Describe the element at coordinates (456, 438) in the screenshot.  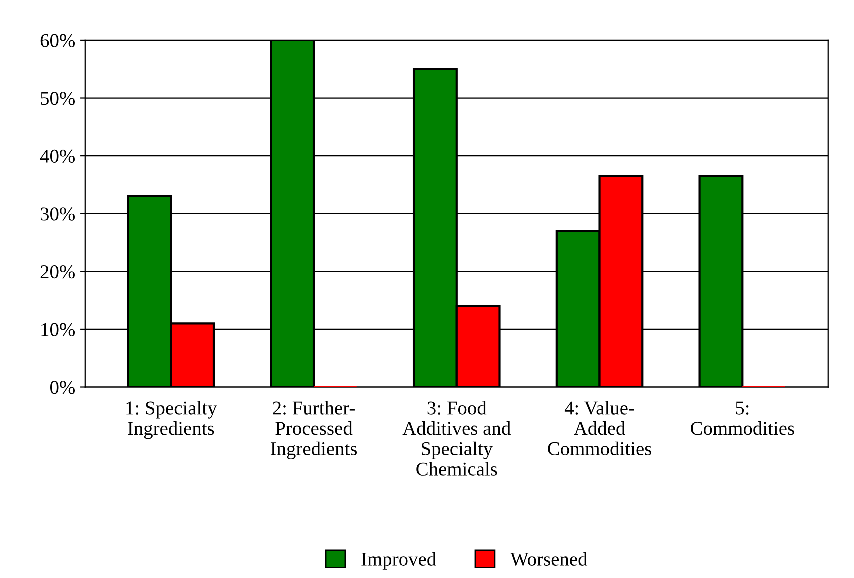
I see `x-tick-label: 3: Food Additives and Specialty Chemicals` at that location.